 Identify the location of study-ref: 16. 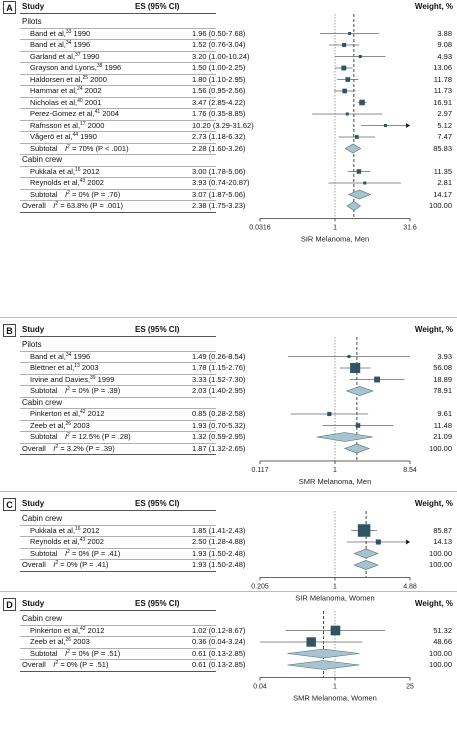
(78, 169).